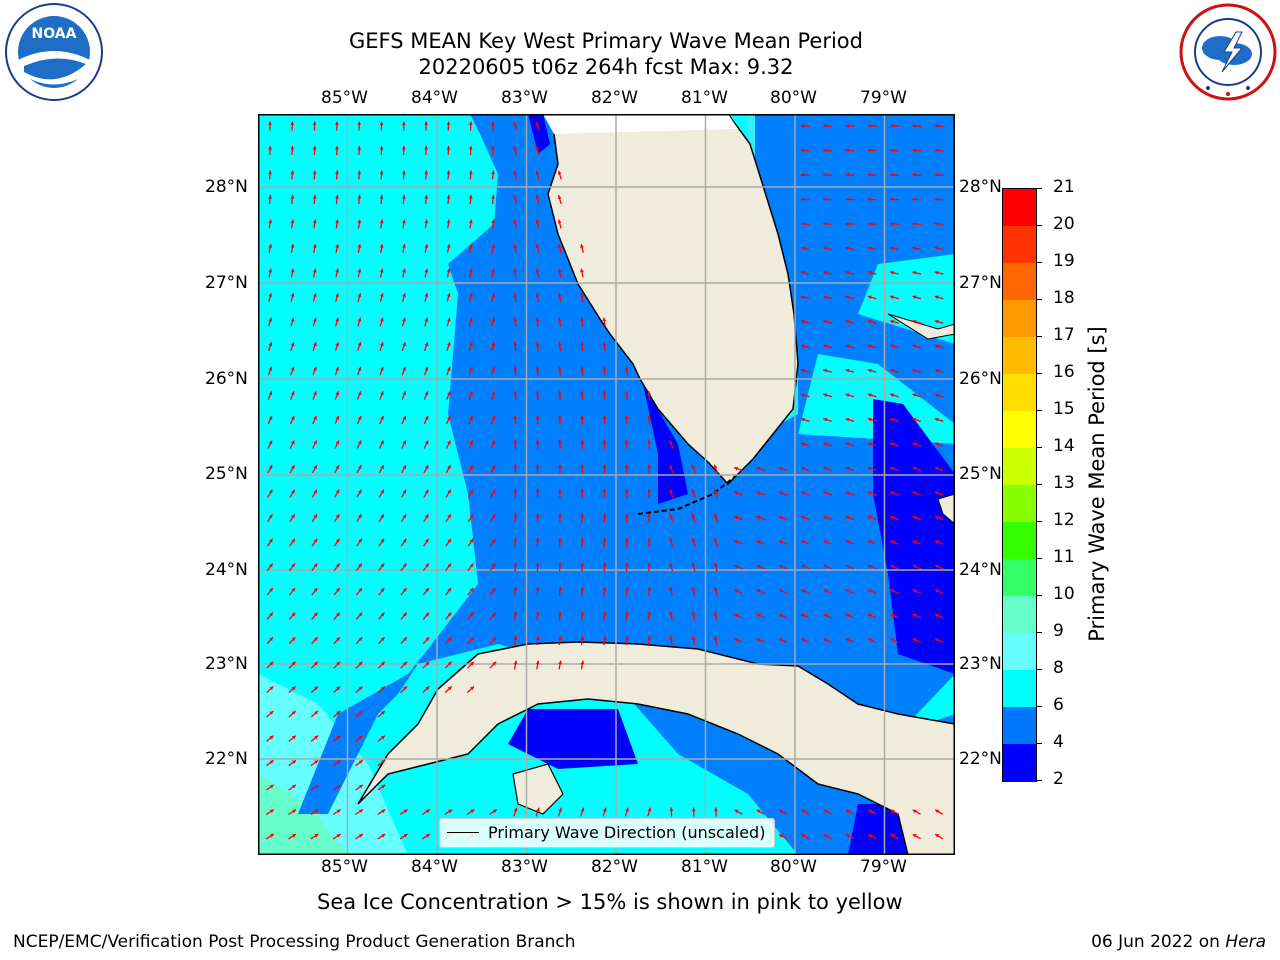 The width and height of the screenshot is (1280, 960). Describe the element at coordinates (704, 98) in the screenshot. I see `lon-label-top: 81°W` at that location.